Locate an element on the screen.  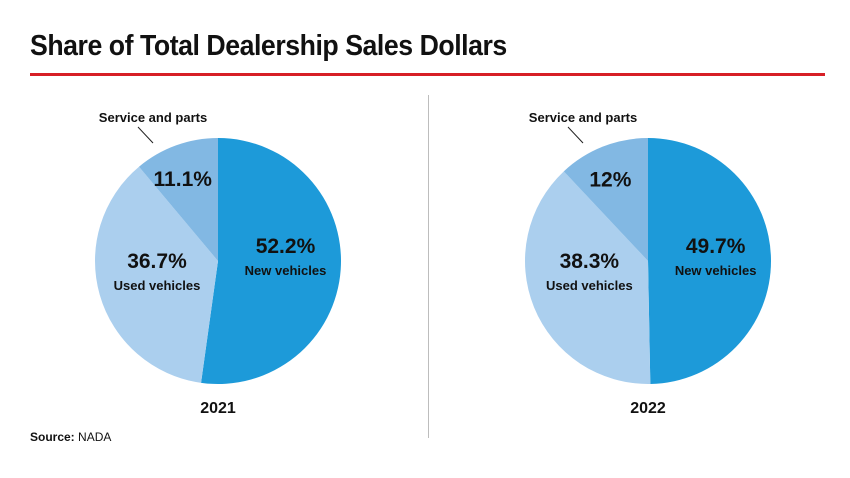
source-note: Source: NADA is located at coordinates (70, 437).